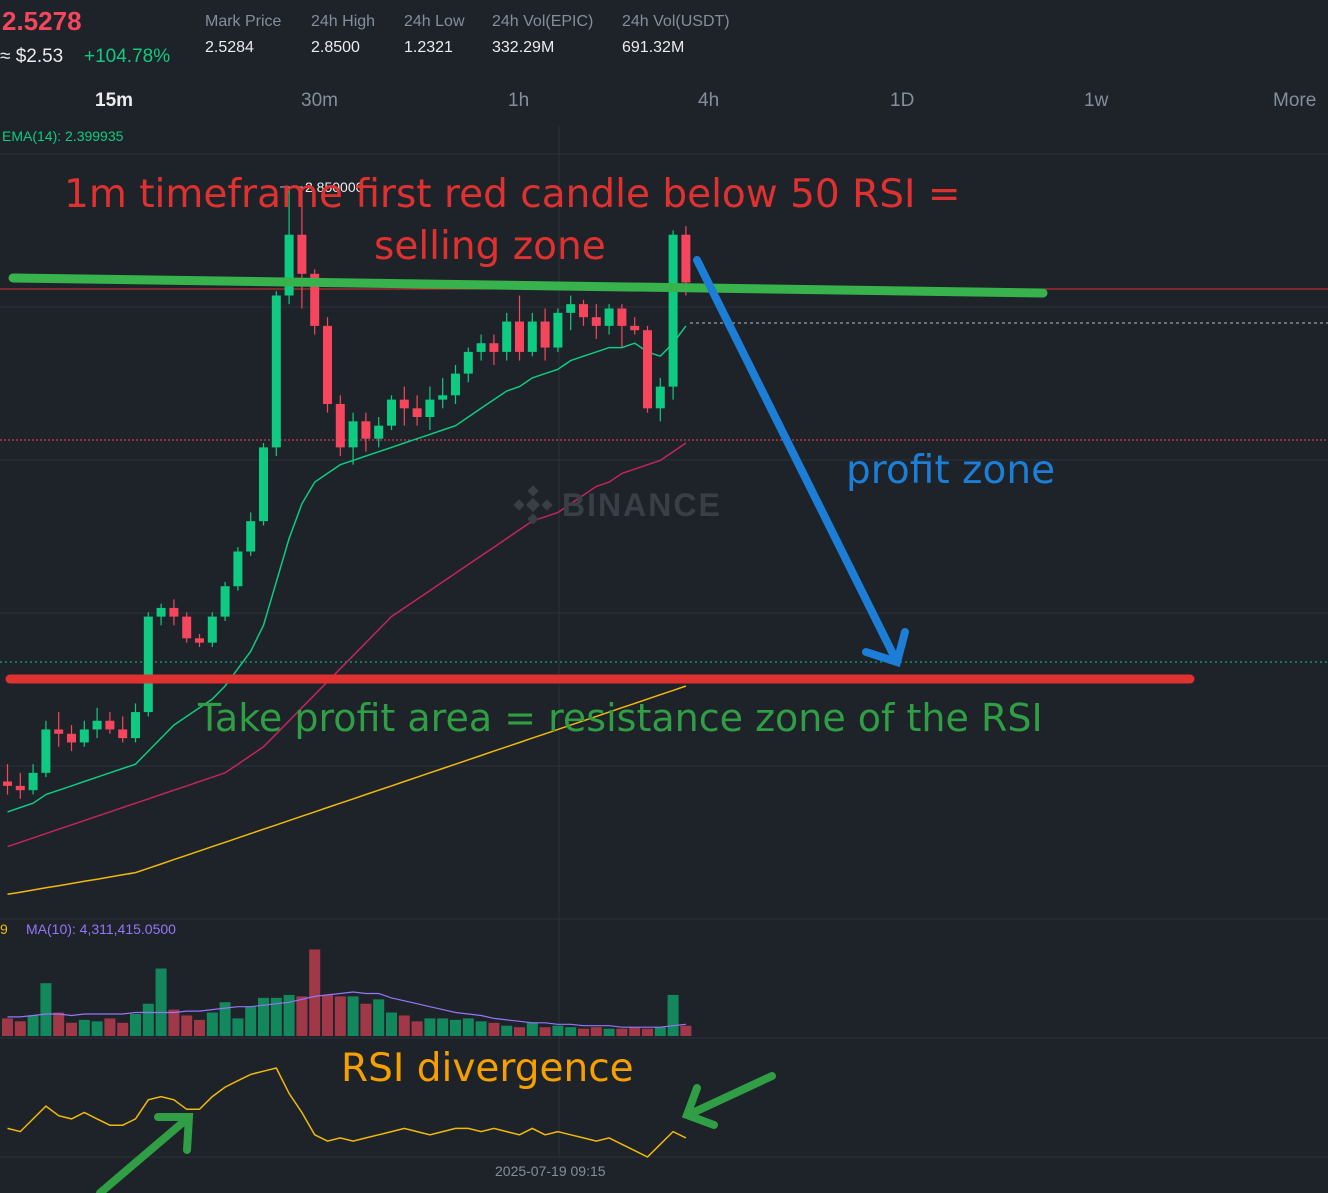  What do you see at coordinates (642, 504) in the screenshot?
I see `watermark-text: BINANCE` at bounding box center [642, 504].